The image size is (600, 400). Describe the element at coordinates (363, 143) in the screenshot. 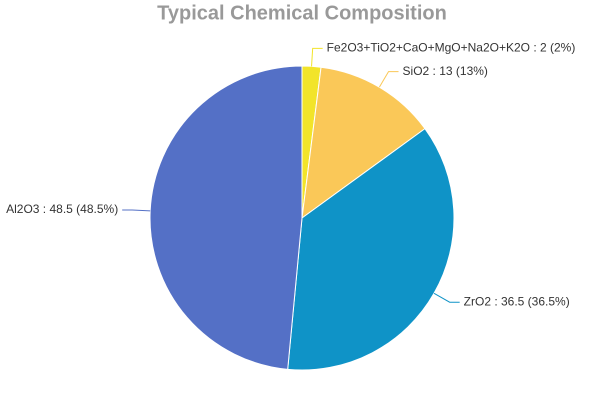

I see `pie-slice` at that location.